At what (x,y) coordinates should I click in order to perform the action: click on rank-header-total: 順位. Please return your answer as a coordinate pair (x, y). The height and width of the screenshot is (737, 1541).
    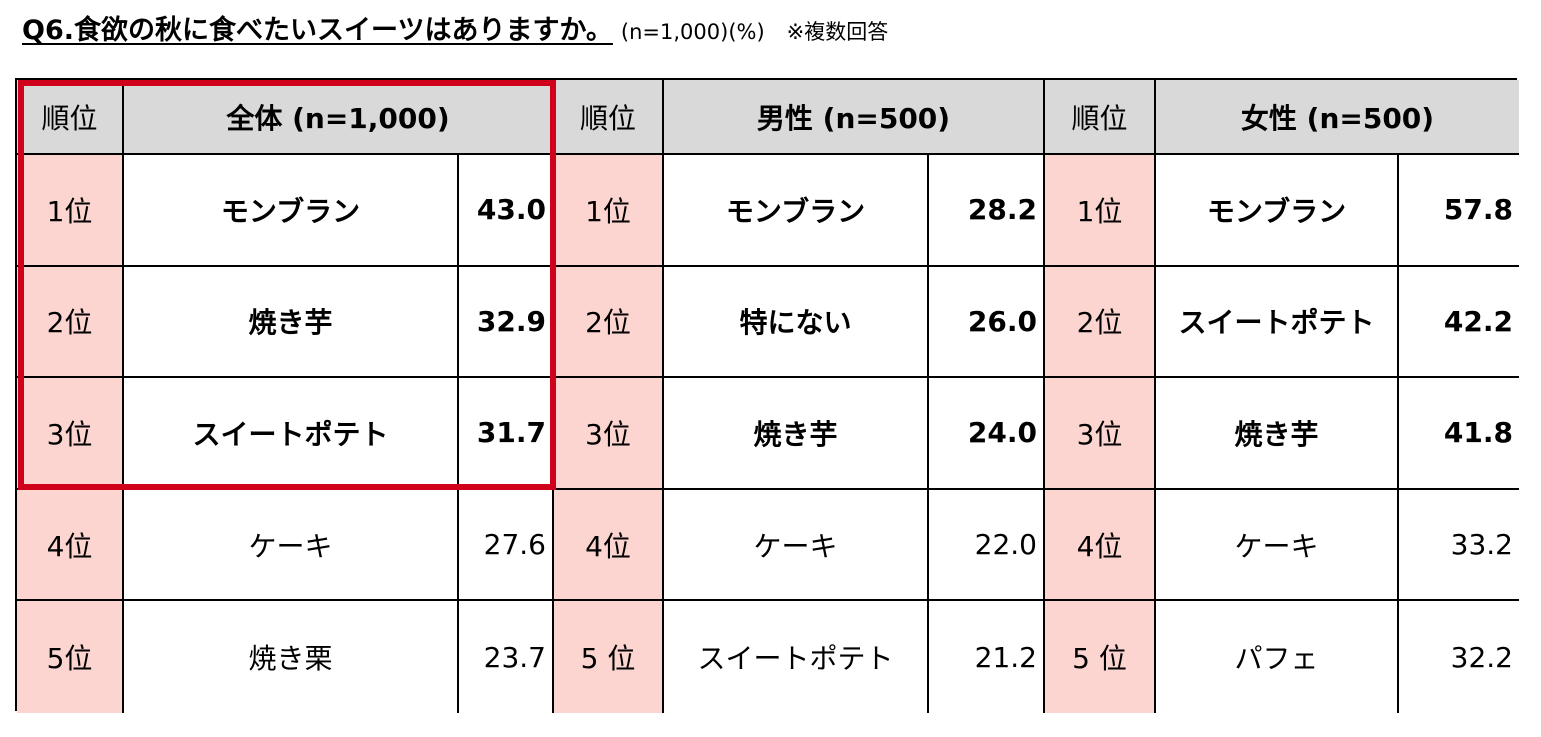
    Looking at the image, I should click on (70, 117).